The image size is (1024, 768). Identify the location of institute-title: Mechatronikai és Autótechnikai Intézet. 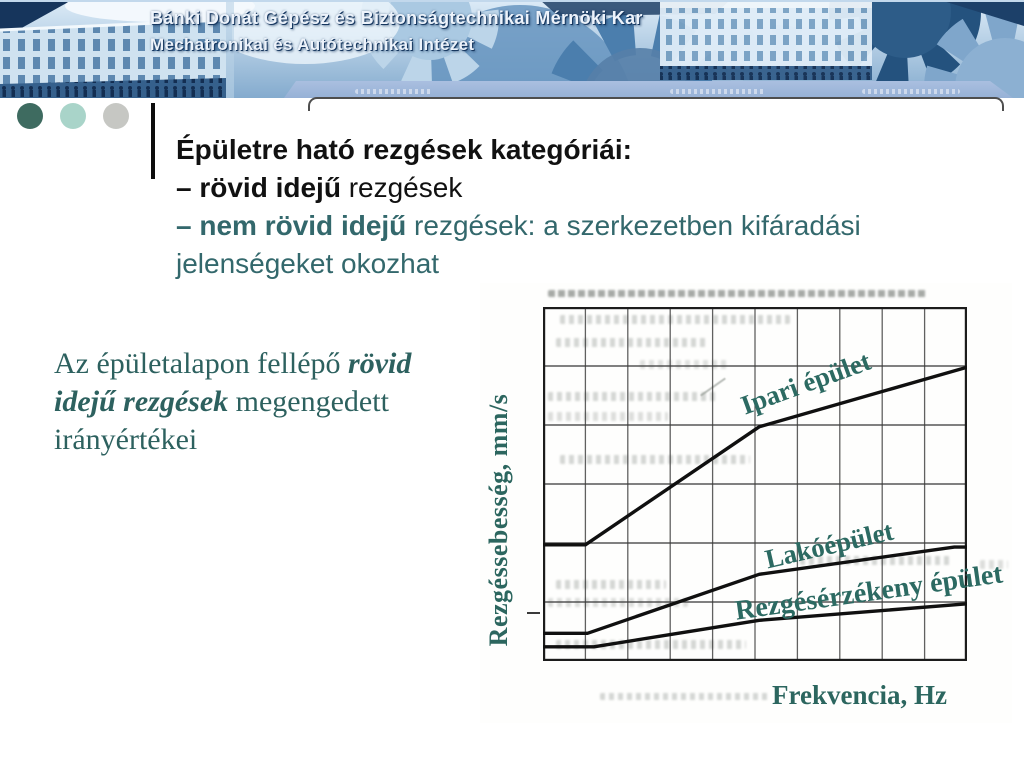
(312, 44).